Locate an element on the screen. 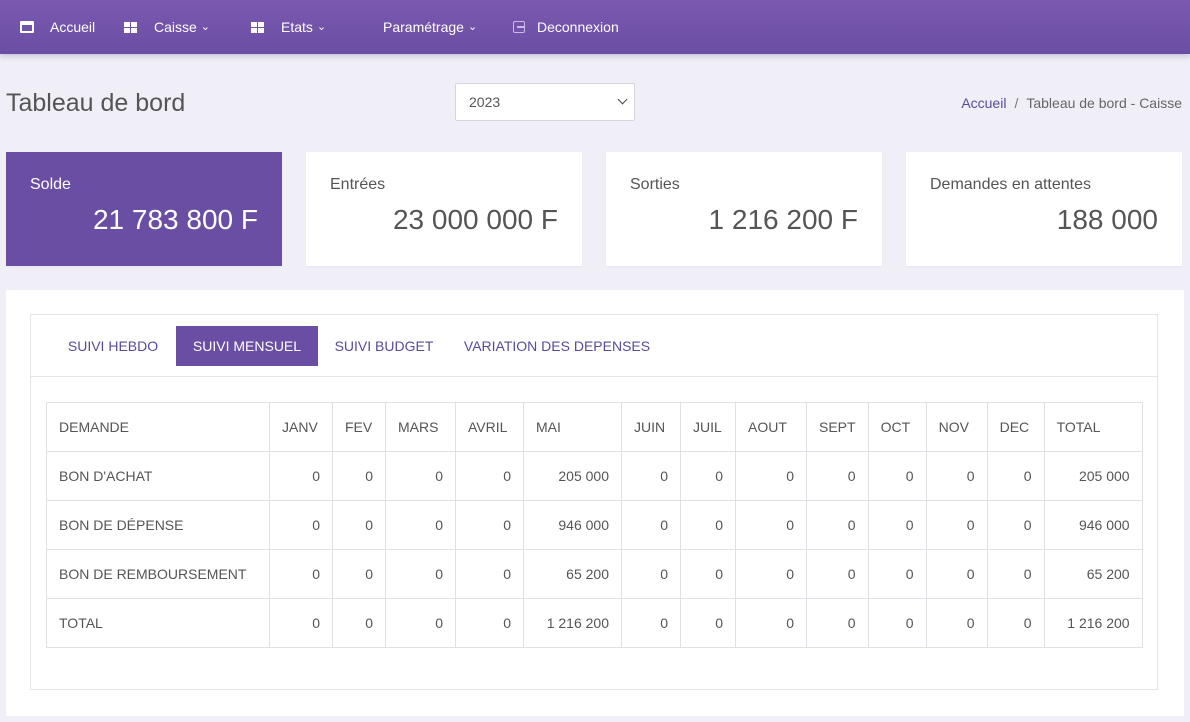  card-value: 1 216 200 F is located at coordinates (783, 219).